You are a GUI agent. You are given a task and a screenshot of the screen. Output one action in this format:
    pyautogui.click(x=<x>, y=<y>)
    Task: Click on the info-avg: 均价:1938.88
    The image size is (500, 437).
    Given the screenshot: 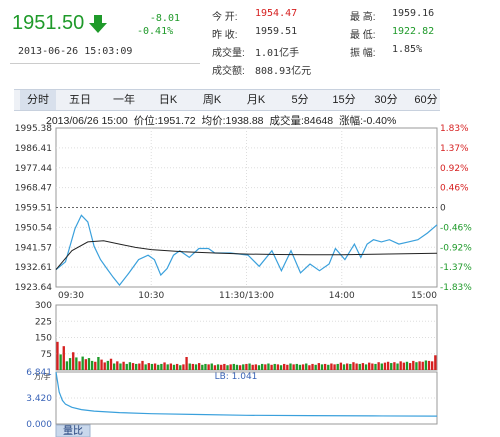 What is the action you would take?
    pyautogui.click(x=232, y=121)
    